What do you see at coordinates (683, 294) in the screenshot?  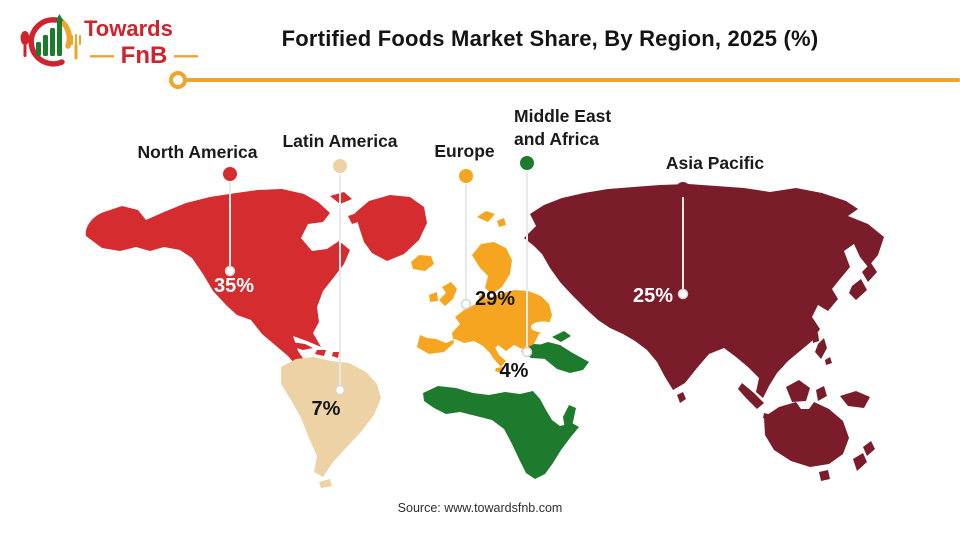 I see `asia-pacific-end-dot` at bounding box center [683, 294].